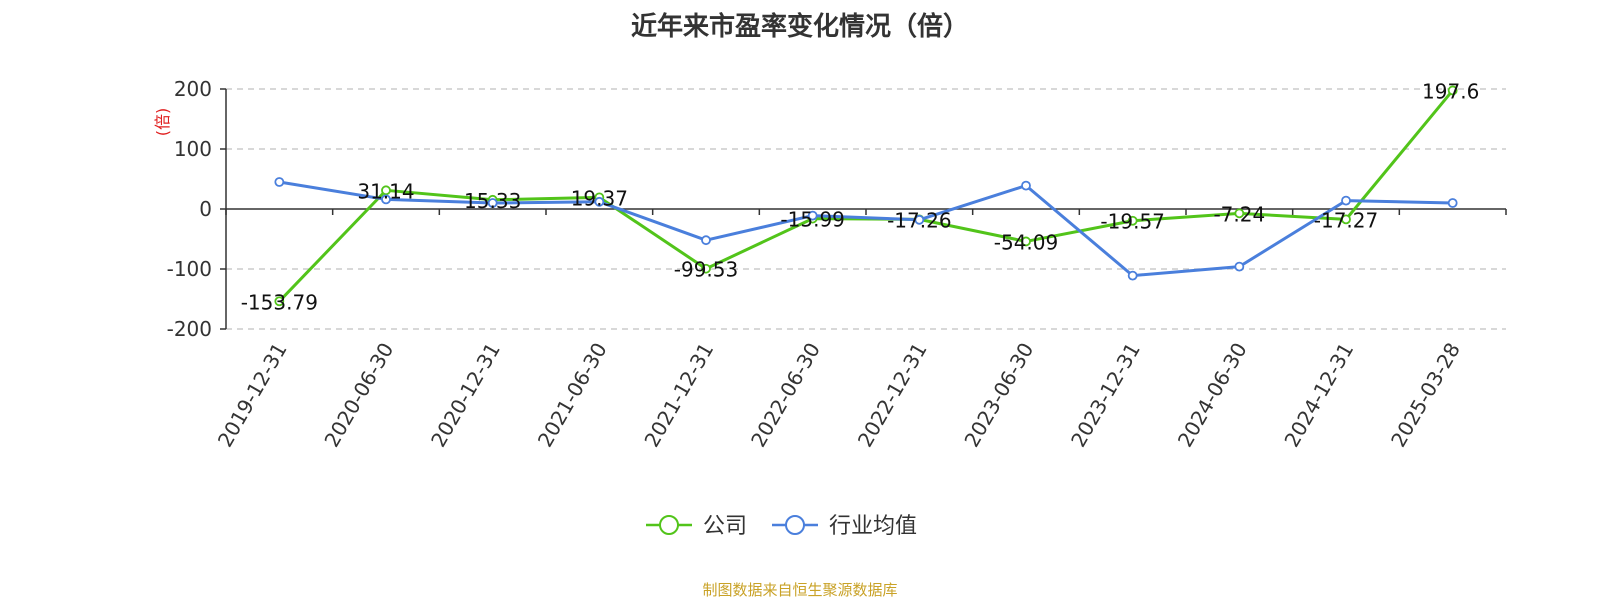  I want to click on chart-title: 近年来市盈率变化情况（倍）, so click(799, 27).